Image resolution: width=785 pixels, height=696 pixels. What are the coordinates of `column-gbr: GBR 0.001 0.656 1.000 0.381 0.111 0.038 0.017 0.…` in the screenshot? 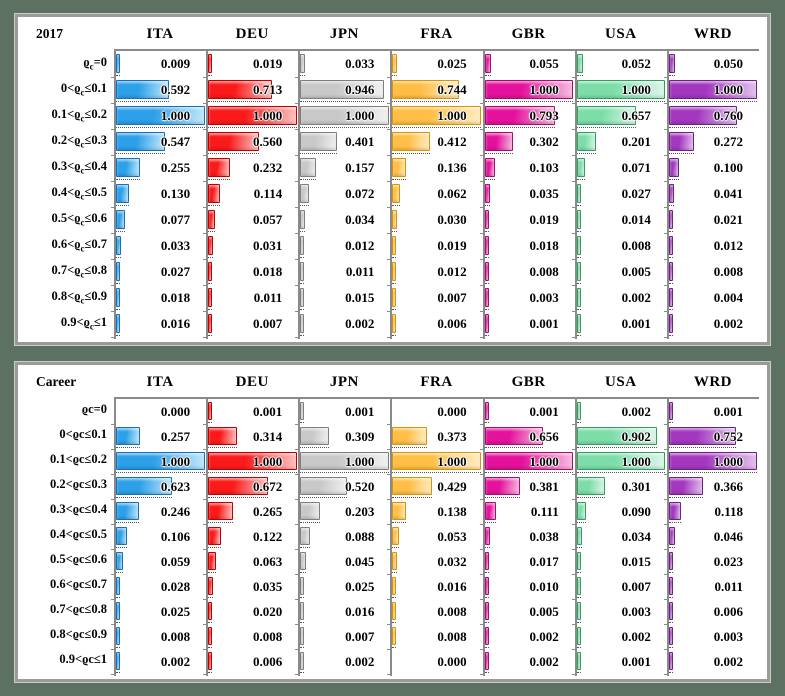 It's located at (527, 523).